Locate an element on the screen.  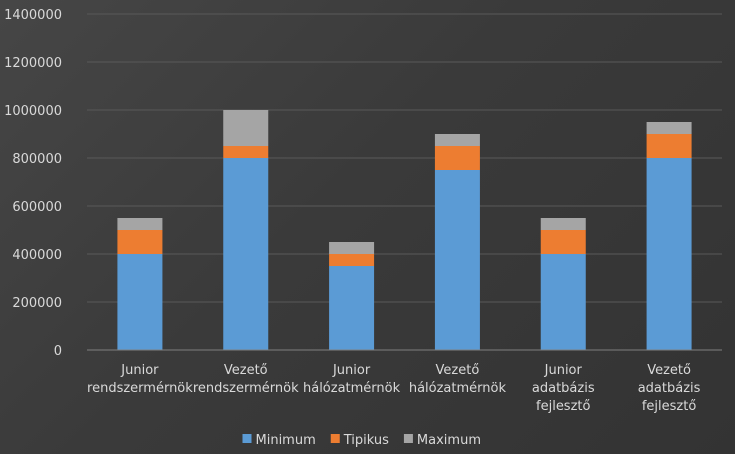
y-tick-label: 0 is located at coordinates (58, 351).